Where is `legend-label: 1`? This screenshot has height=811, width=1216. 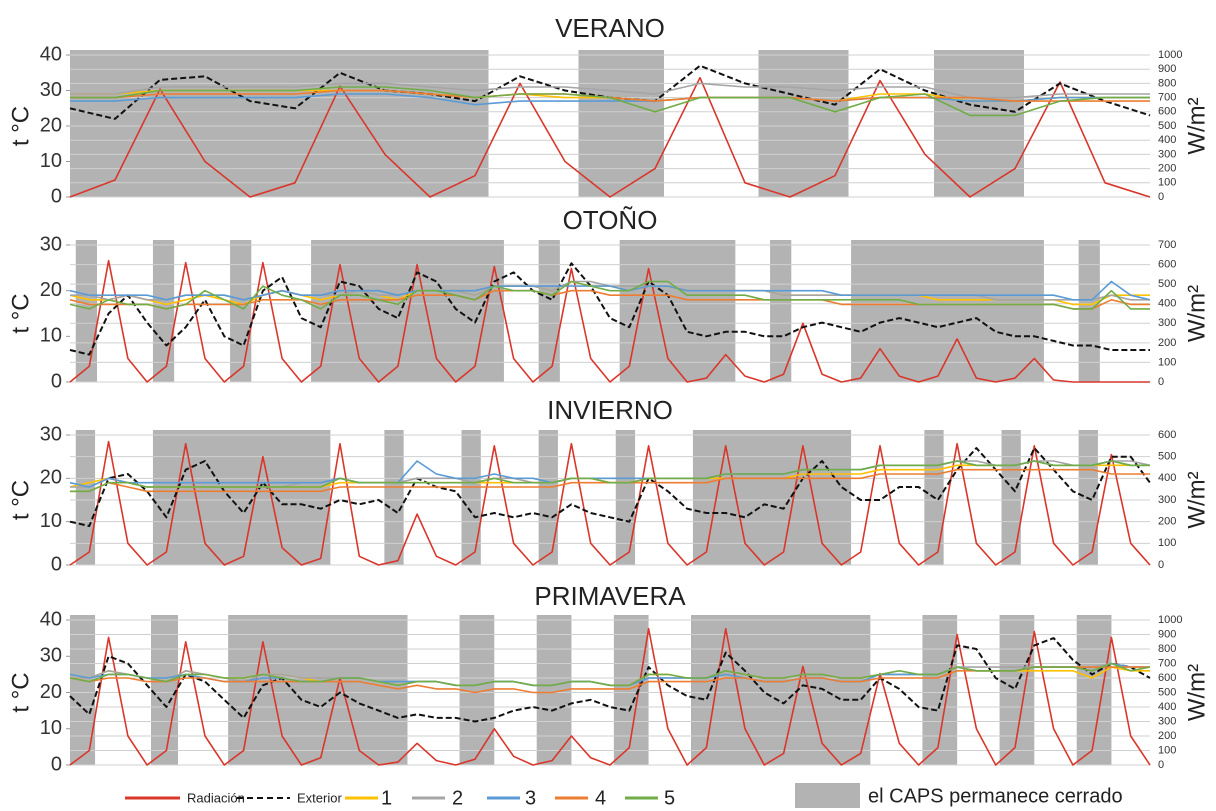
legend-label: 1 is located at coordinates (386, 798).